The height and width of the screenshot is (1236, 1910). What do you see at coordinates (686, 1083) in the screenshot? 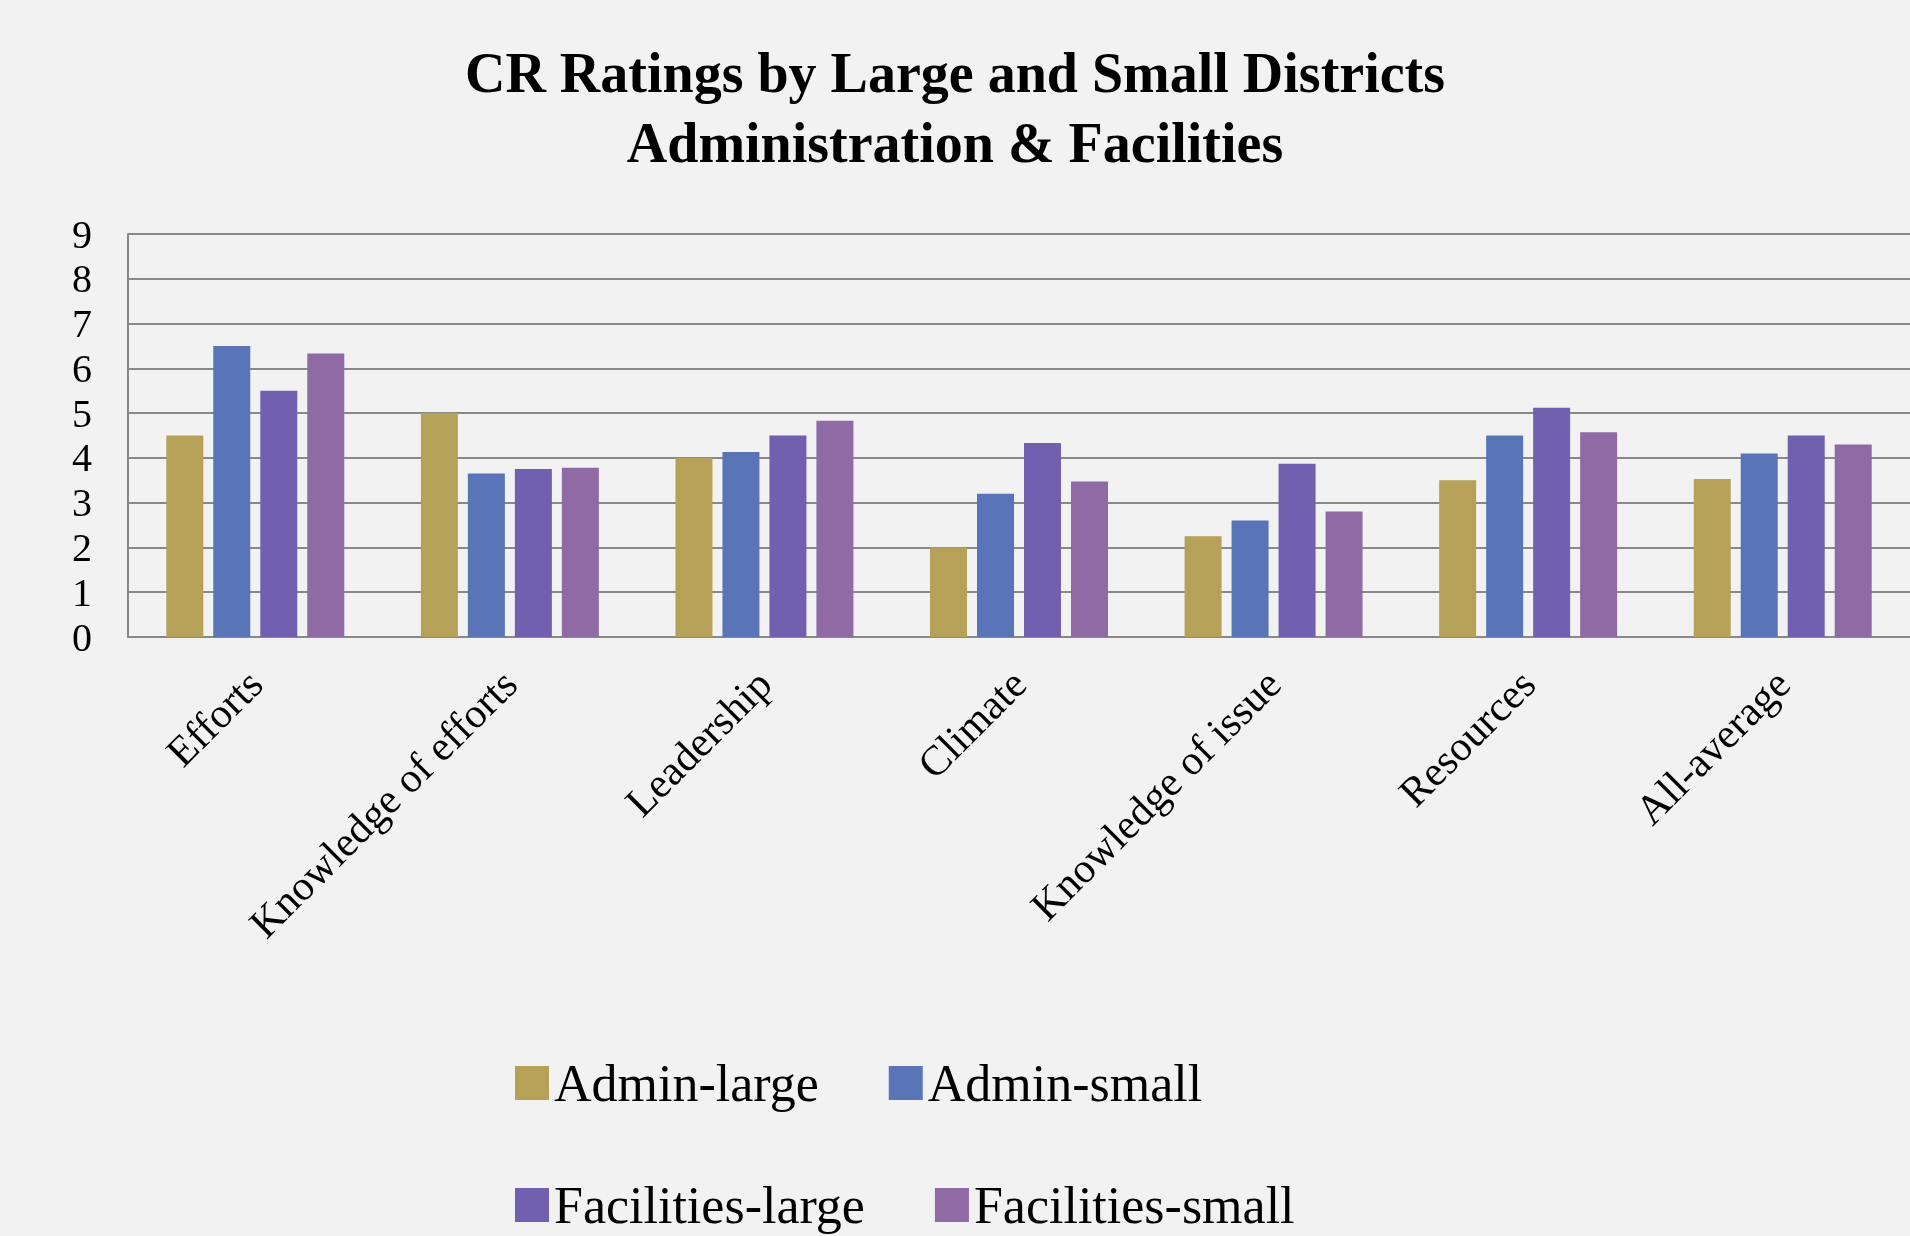
I see `legend-label: Admin-large` at bounding box center [686, 1083].